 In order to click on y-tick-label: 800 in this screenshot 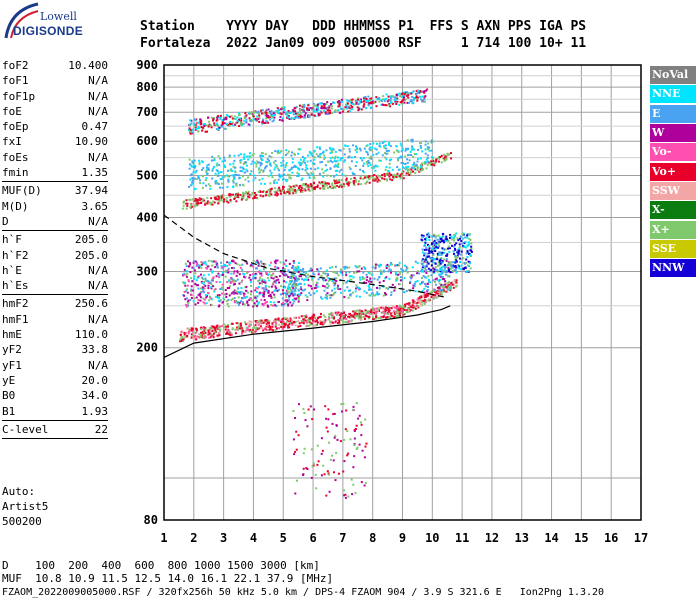, I will do `click(147, 87)`.